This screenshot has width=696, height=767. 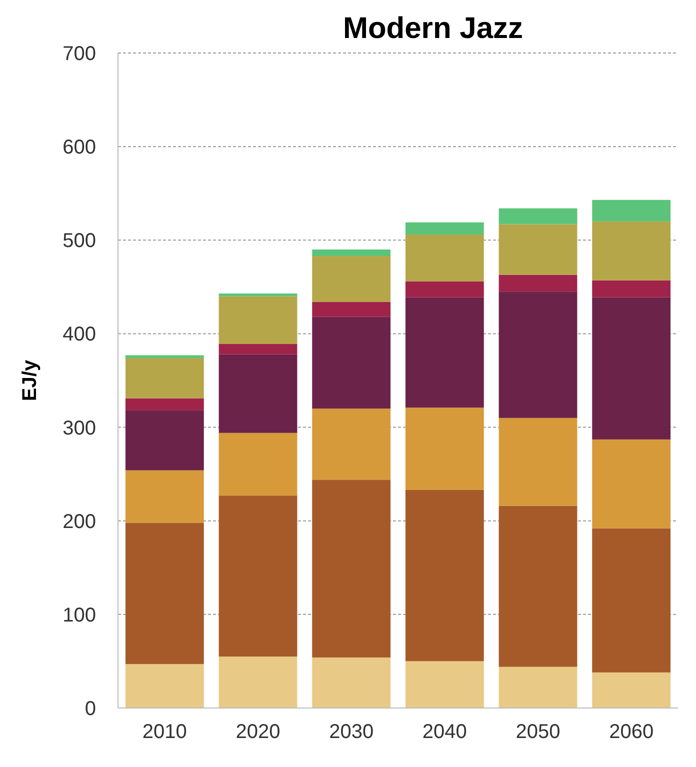 What do you see at coordinates (79, 521) in the screenshot?
I see `y-tick-label: 200` at bounding box center [79, 521].